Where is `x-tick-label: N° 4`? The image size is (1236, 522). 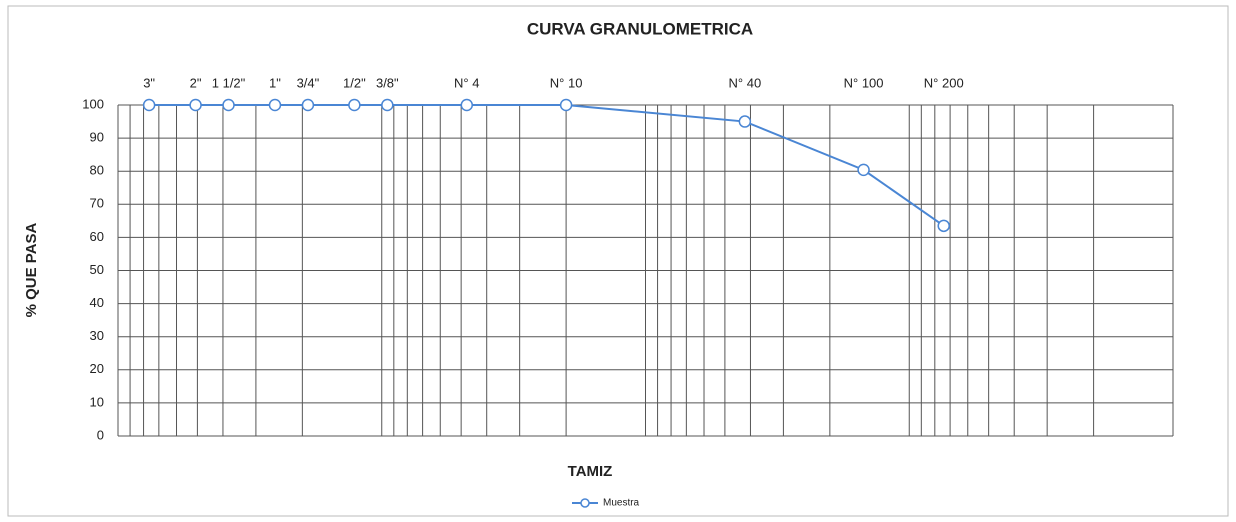
x-tick-label: N° 4 is located at coordinates (466, 82).